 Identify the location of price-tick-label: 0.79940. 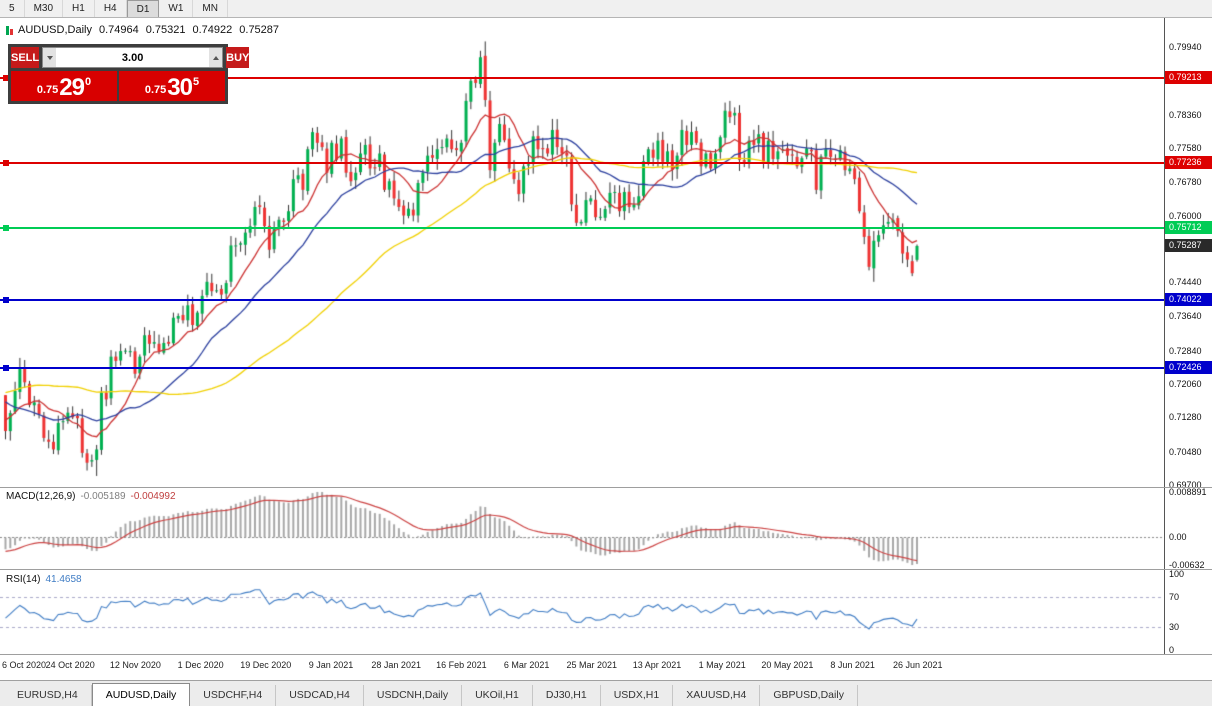
(1185, 46).